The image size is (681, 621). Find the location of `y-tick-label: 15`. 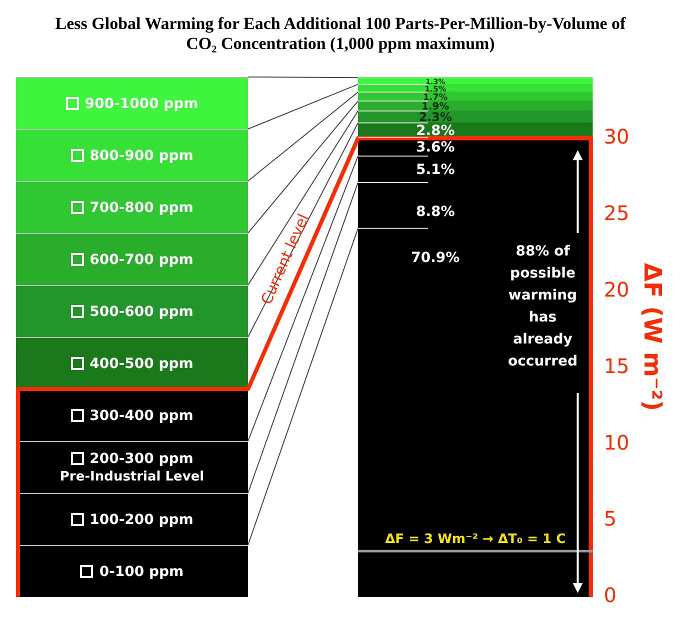

y-tick-label: 15 is located at coordinates (617, 366).